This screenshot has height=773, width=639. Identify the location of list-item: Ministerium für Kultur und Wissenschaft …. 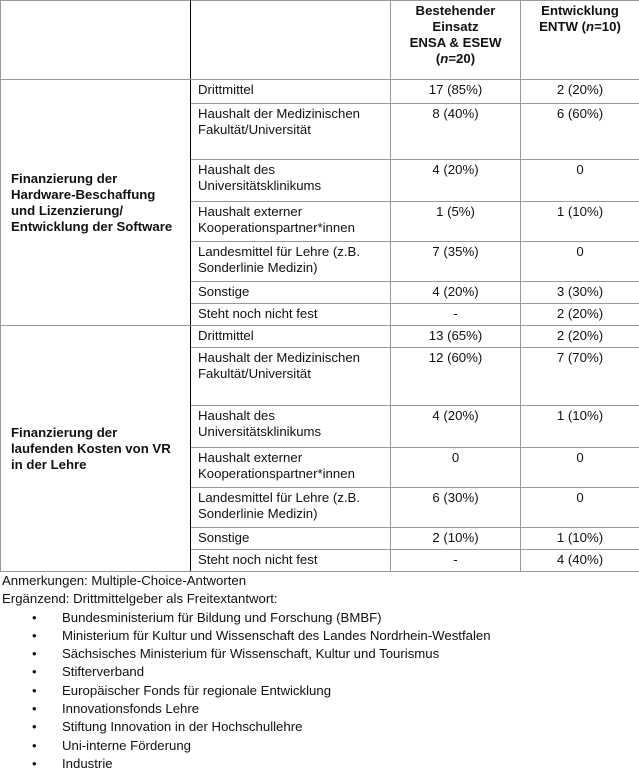
(335, 636).